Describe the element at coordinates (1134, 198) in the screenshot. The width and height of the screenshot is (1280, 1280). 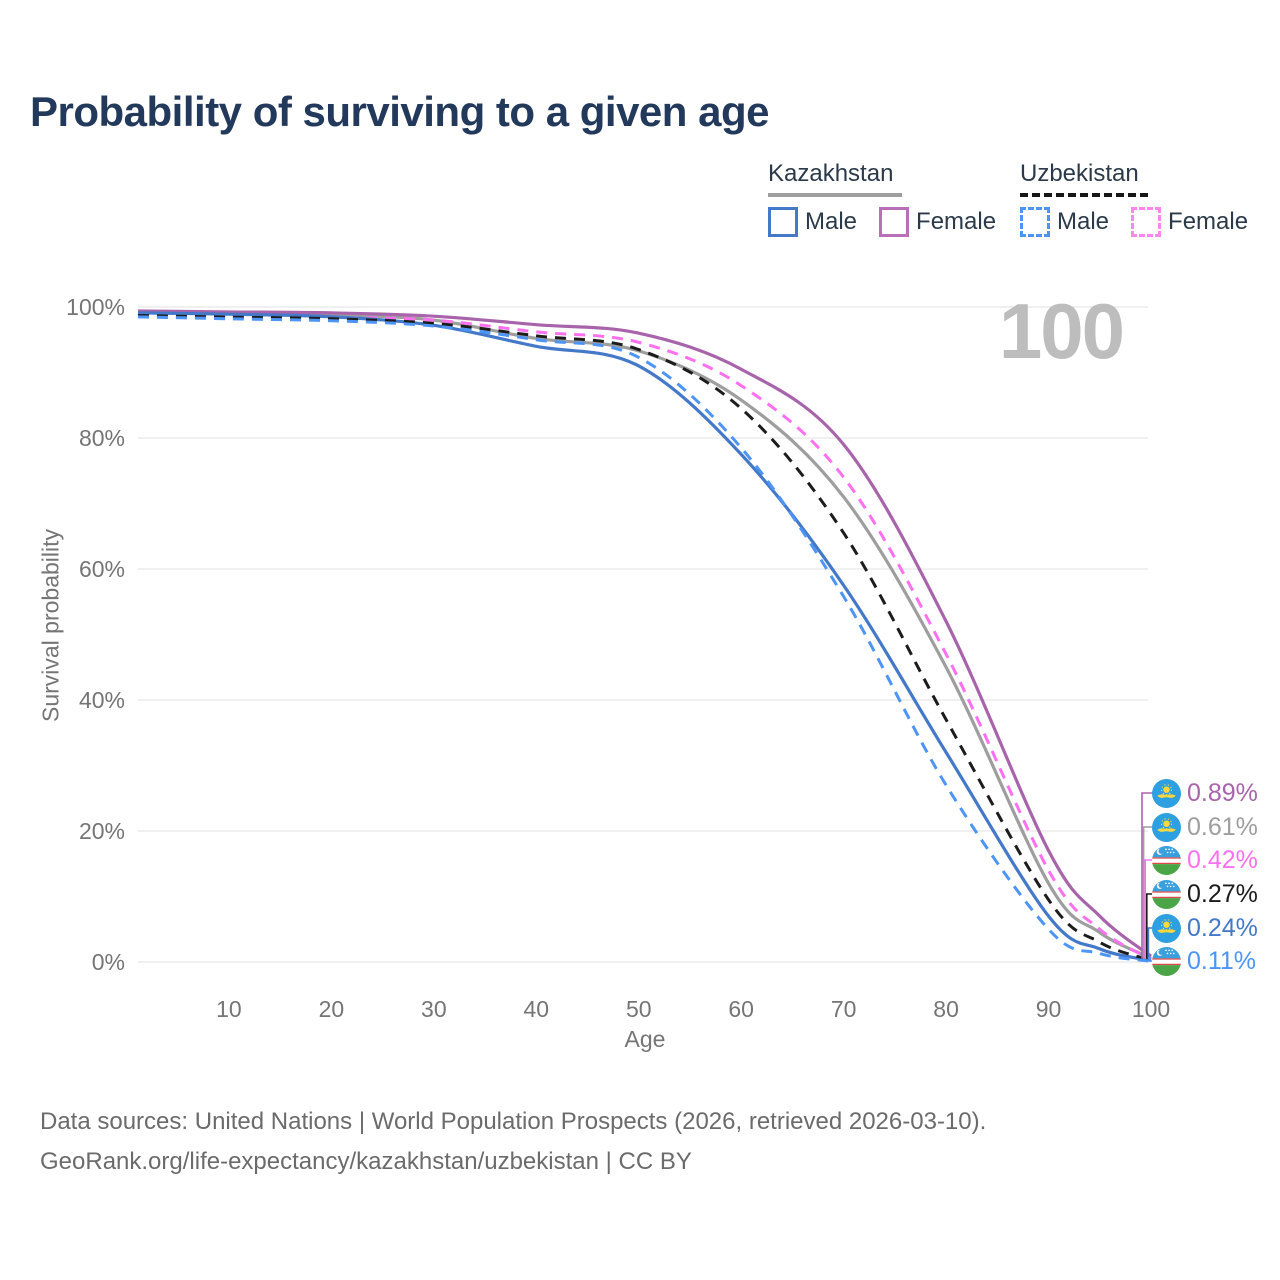
I see `legend-group-uzbekistan: Uzbekistan Male Female` at that location.